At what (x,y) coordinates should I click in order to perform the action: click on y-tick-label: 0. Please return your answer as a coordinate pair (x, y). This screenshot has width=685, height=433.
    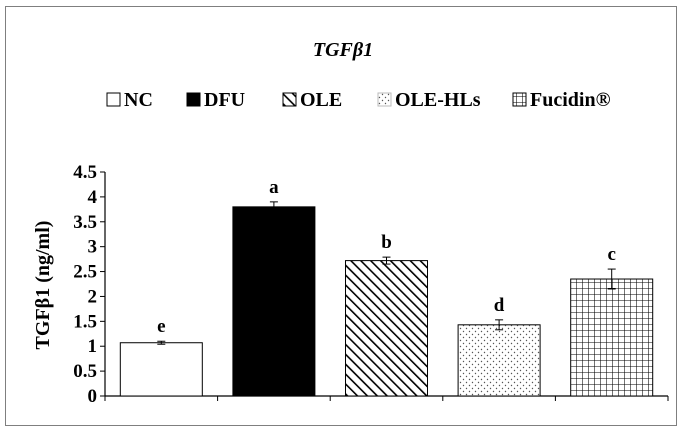
    Looking at the image, I should click on (93, 396).